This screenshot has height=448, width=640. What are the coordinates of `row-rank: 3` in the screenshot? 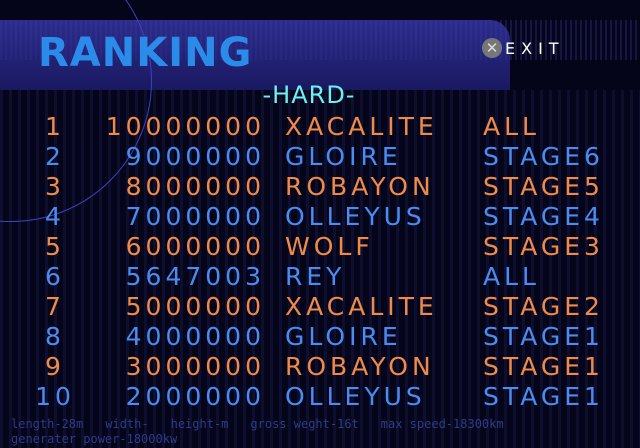 It's located at (55, 186).